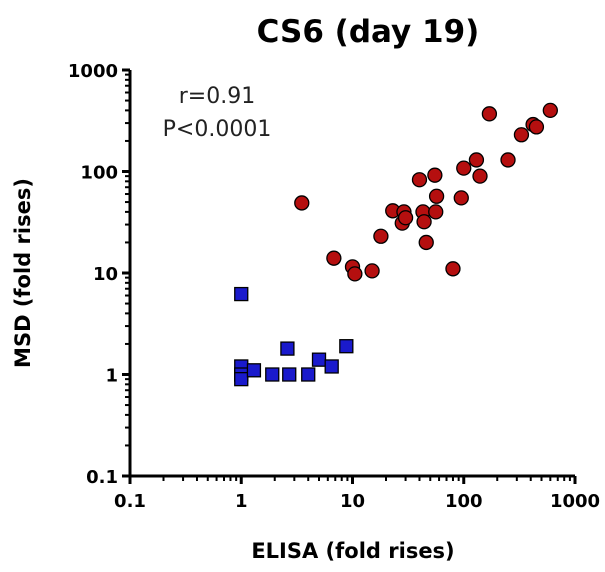 The image size is (605, 572). I want to click on x-tick-label: 1, so click(241, 501).